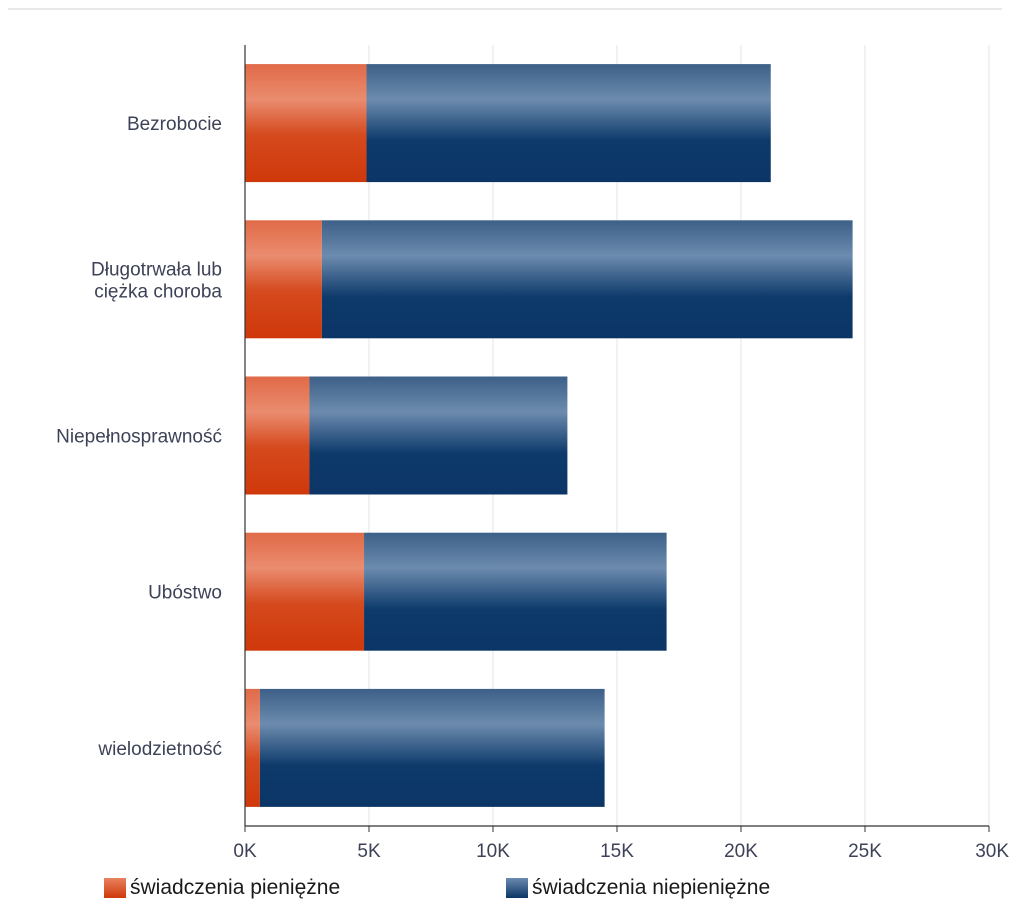 The image size is (1010, 907). Describe the element at coordinates (159, 749) in the screenshot. I see `category-label: wielodzietność` at that location.